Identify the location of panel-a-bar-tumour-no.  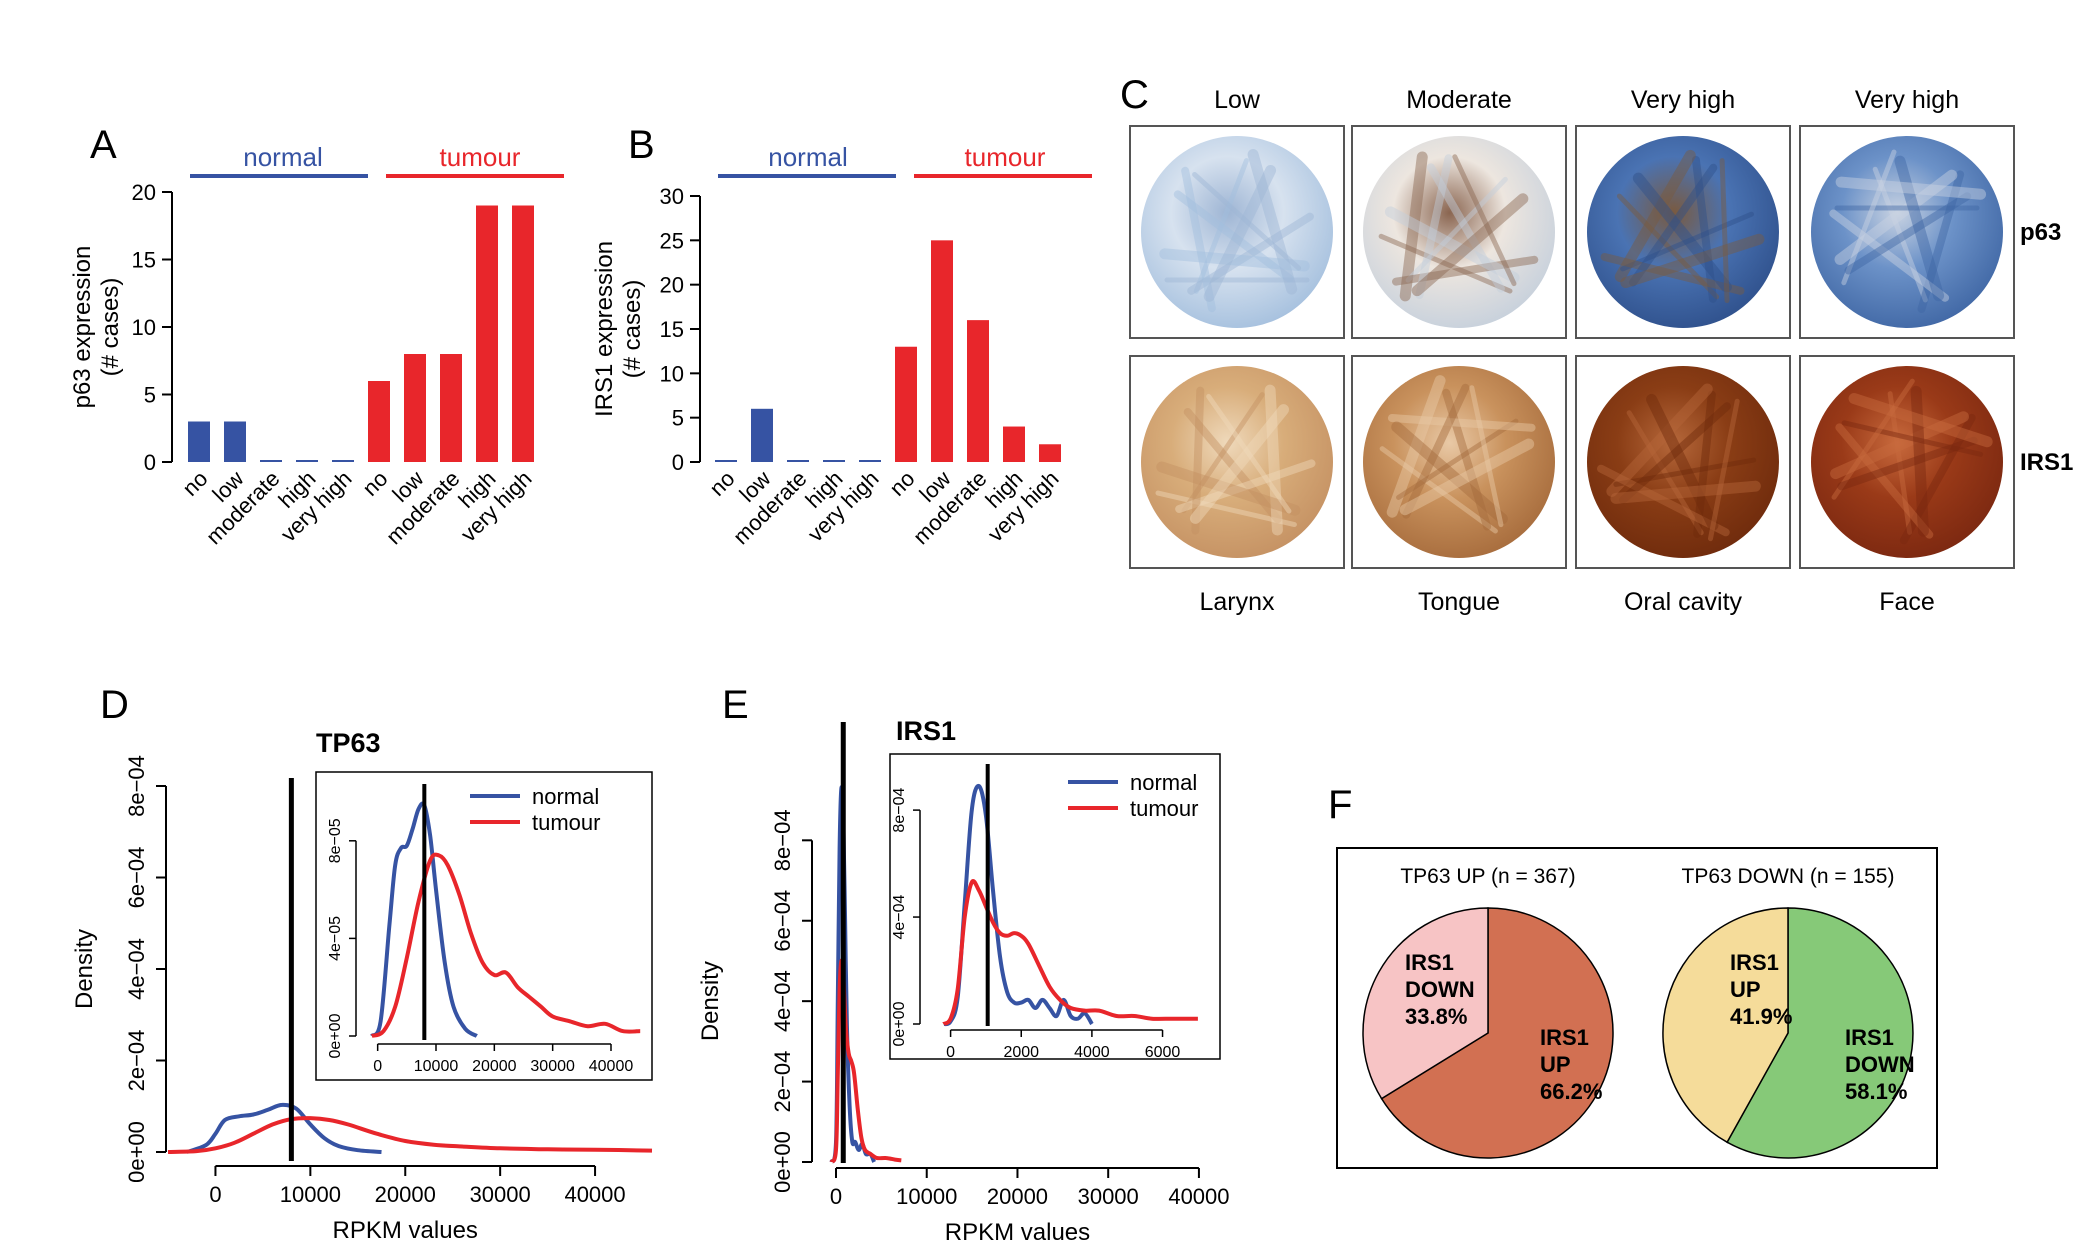
(379, 421).